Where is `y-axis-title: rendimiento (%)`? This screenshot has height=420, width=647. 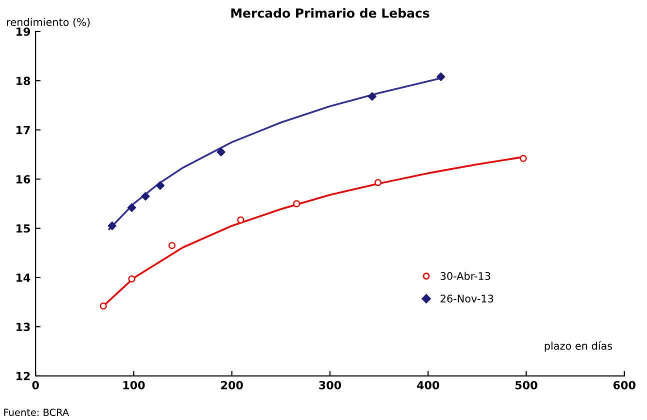 y-axis-title: rendimiento (%) is located at coordinates (48, 23).